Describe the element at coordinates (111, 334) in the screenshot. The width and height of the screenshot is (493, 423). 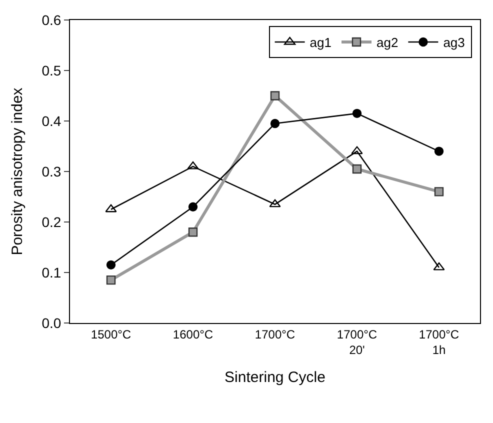
I see `x-tick-label: 1500°C` at that location.